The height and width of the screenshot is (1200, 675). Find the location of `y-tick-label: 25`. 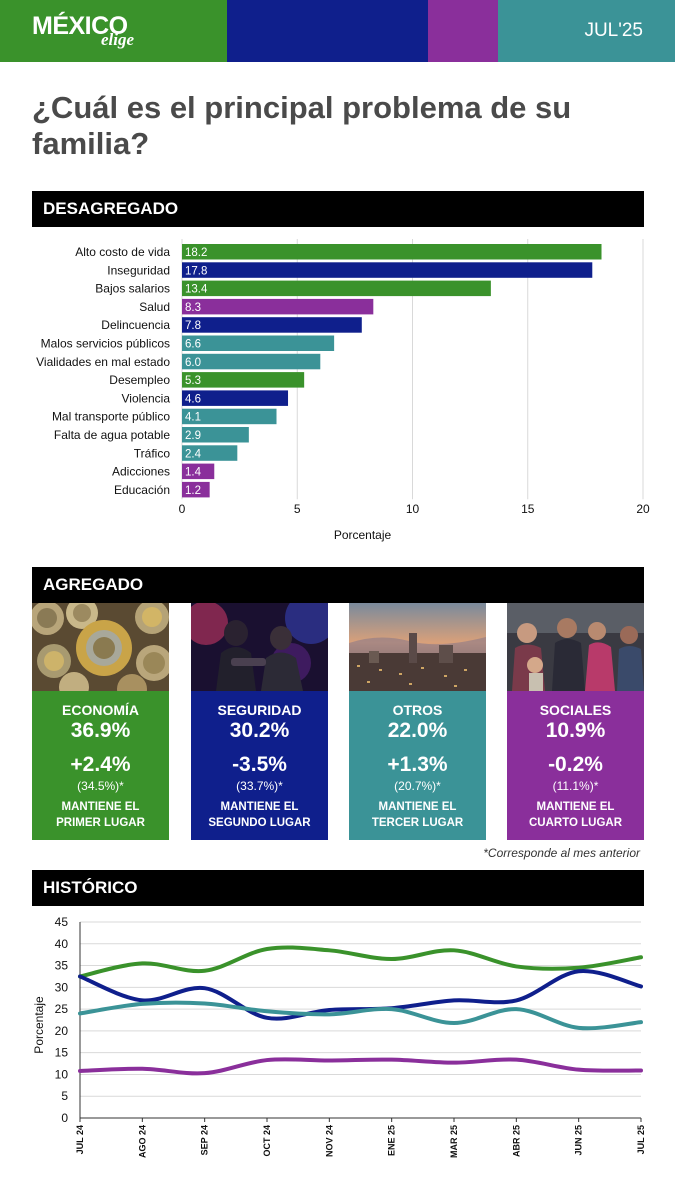

y-tick-label: 25 is located at coordinates (62, 1009).